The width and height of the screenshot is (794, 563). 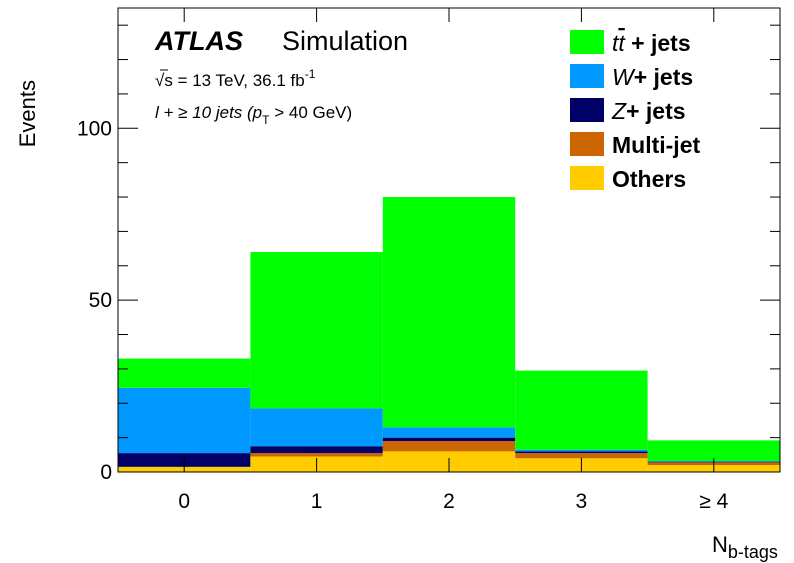 I want to click on x-tick-label: 1, so click(x=317, y=501).